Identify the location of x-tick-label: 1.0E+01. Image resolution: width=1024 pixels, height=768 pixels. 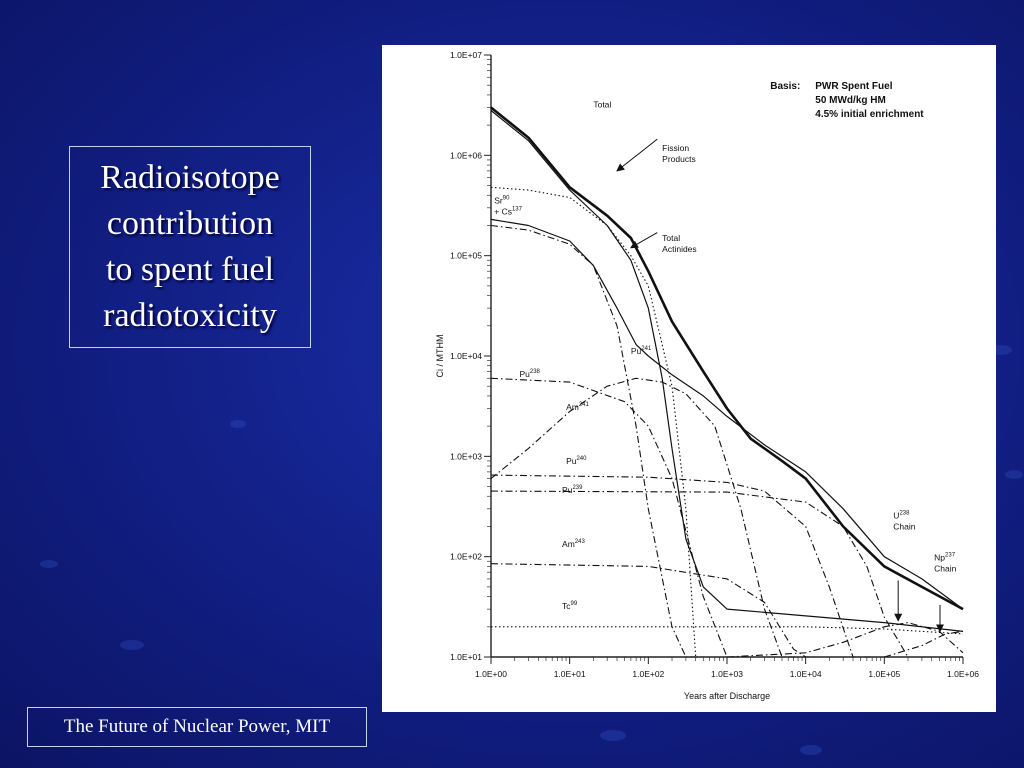
(570, 674).